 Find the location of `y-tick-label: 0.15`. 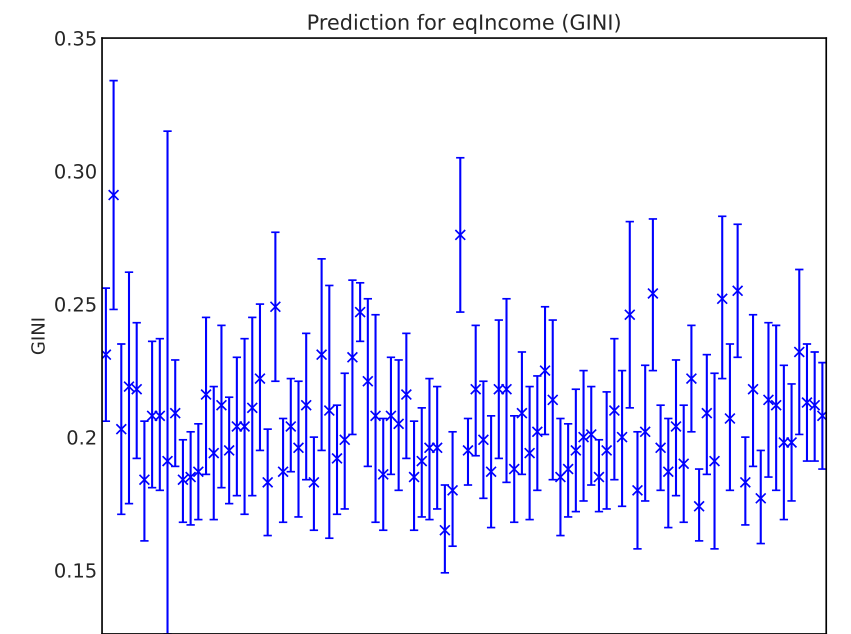

y-tick-label: 0.15 is located at coordinates (75, 570).